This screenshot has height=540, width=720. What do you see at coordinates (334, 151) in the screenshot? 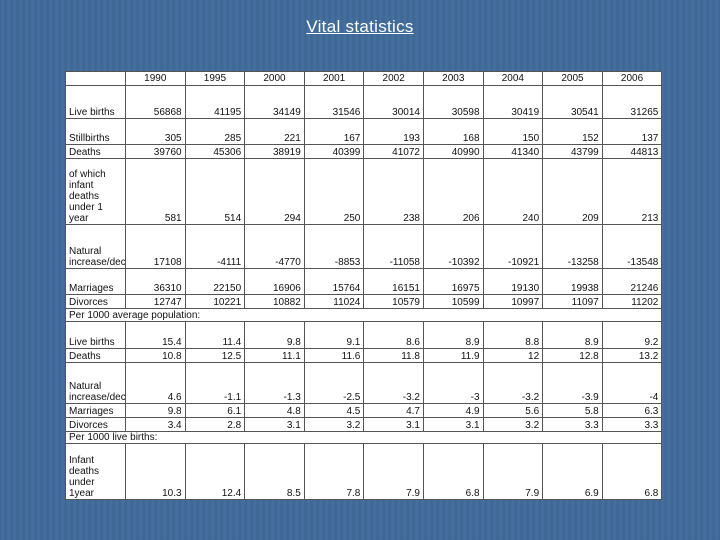
I see `table-cell: 40399` at bounding box center [334, 151].